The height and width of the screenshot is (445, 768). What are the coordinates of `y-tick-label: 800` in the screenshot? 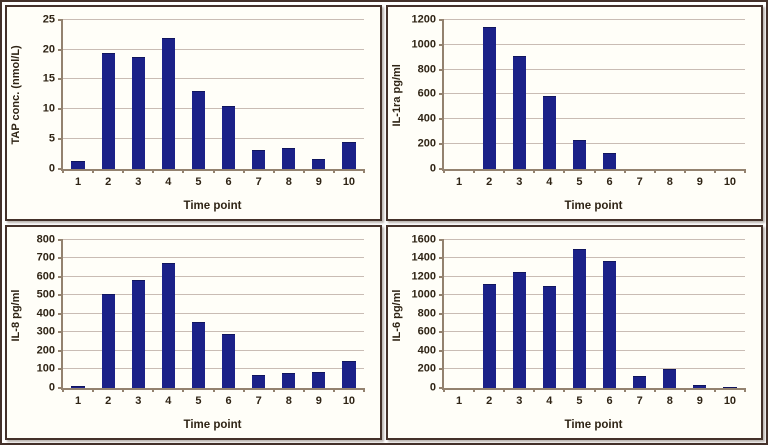 It's located at (426, 313).